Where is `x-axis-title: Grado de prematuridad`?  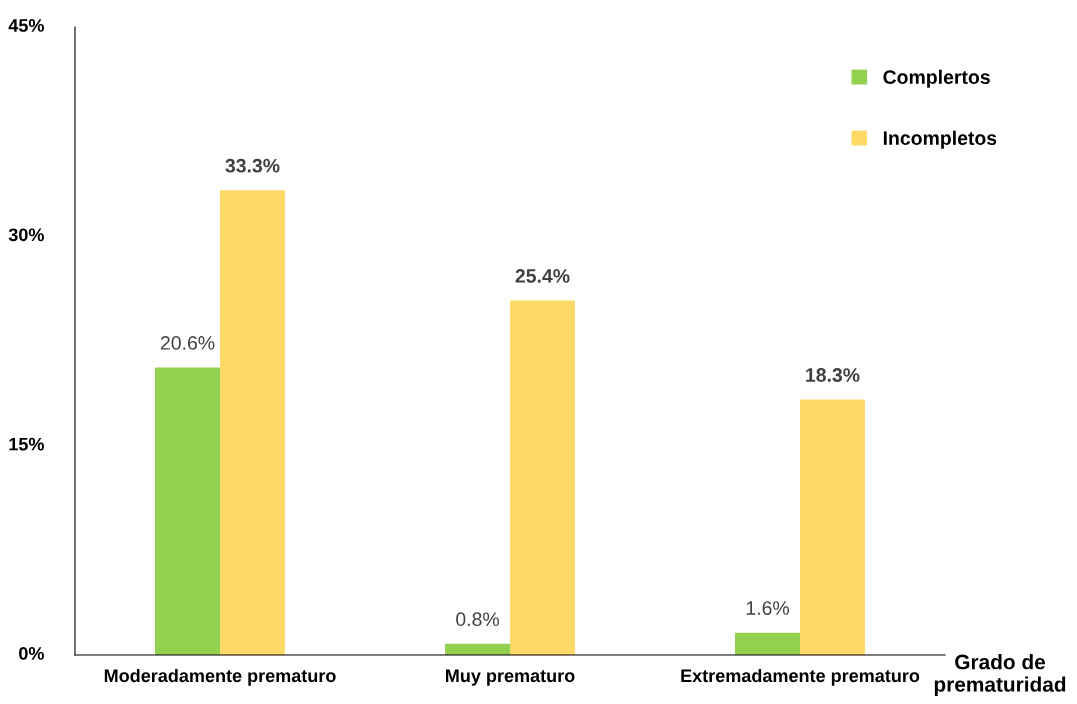 x-axis-title: Grado de prematuridad is located at coordinates (1000, 675).